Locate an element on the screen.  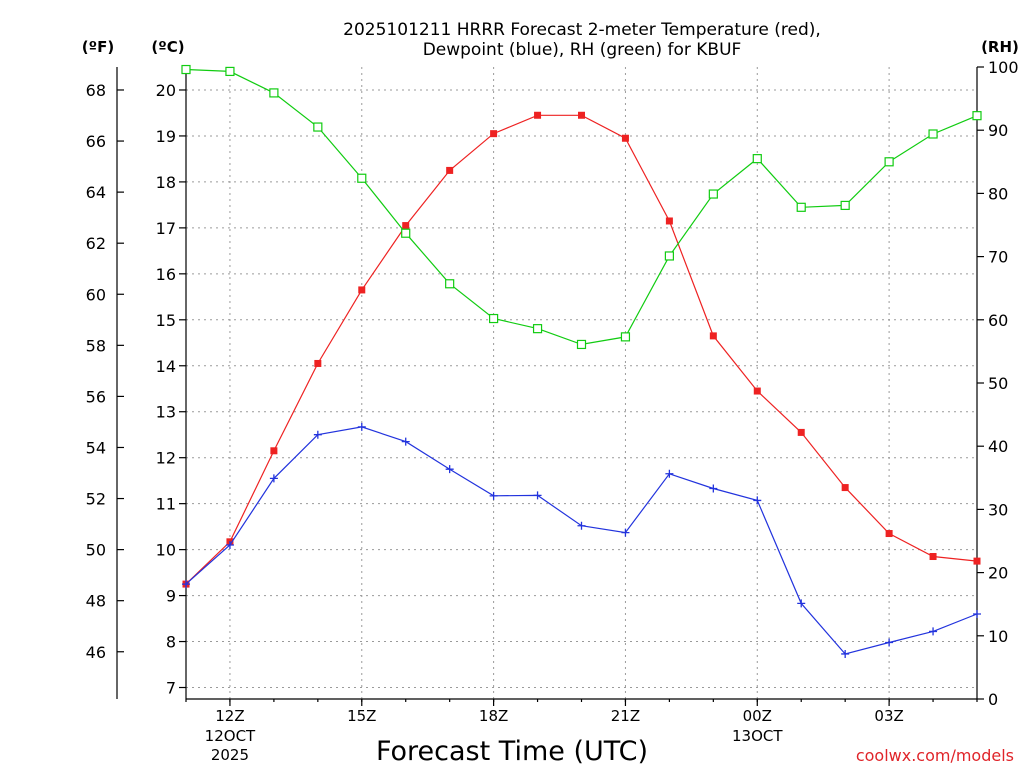
celsius-tick-label: 20 is located at coordinates (166, 90).